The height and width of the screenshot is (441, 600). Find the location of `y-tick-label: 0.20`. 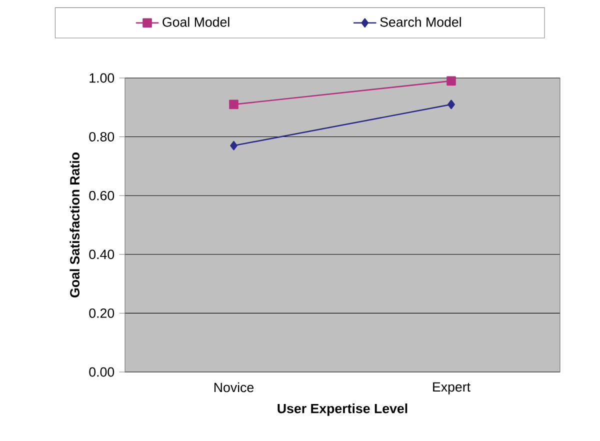

y-tick-label: 0.20 is located at coordinates (101, 313).